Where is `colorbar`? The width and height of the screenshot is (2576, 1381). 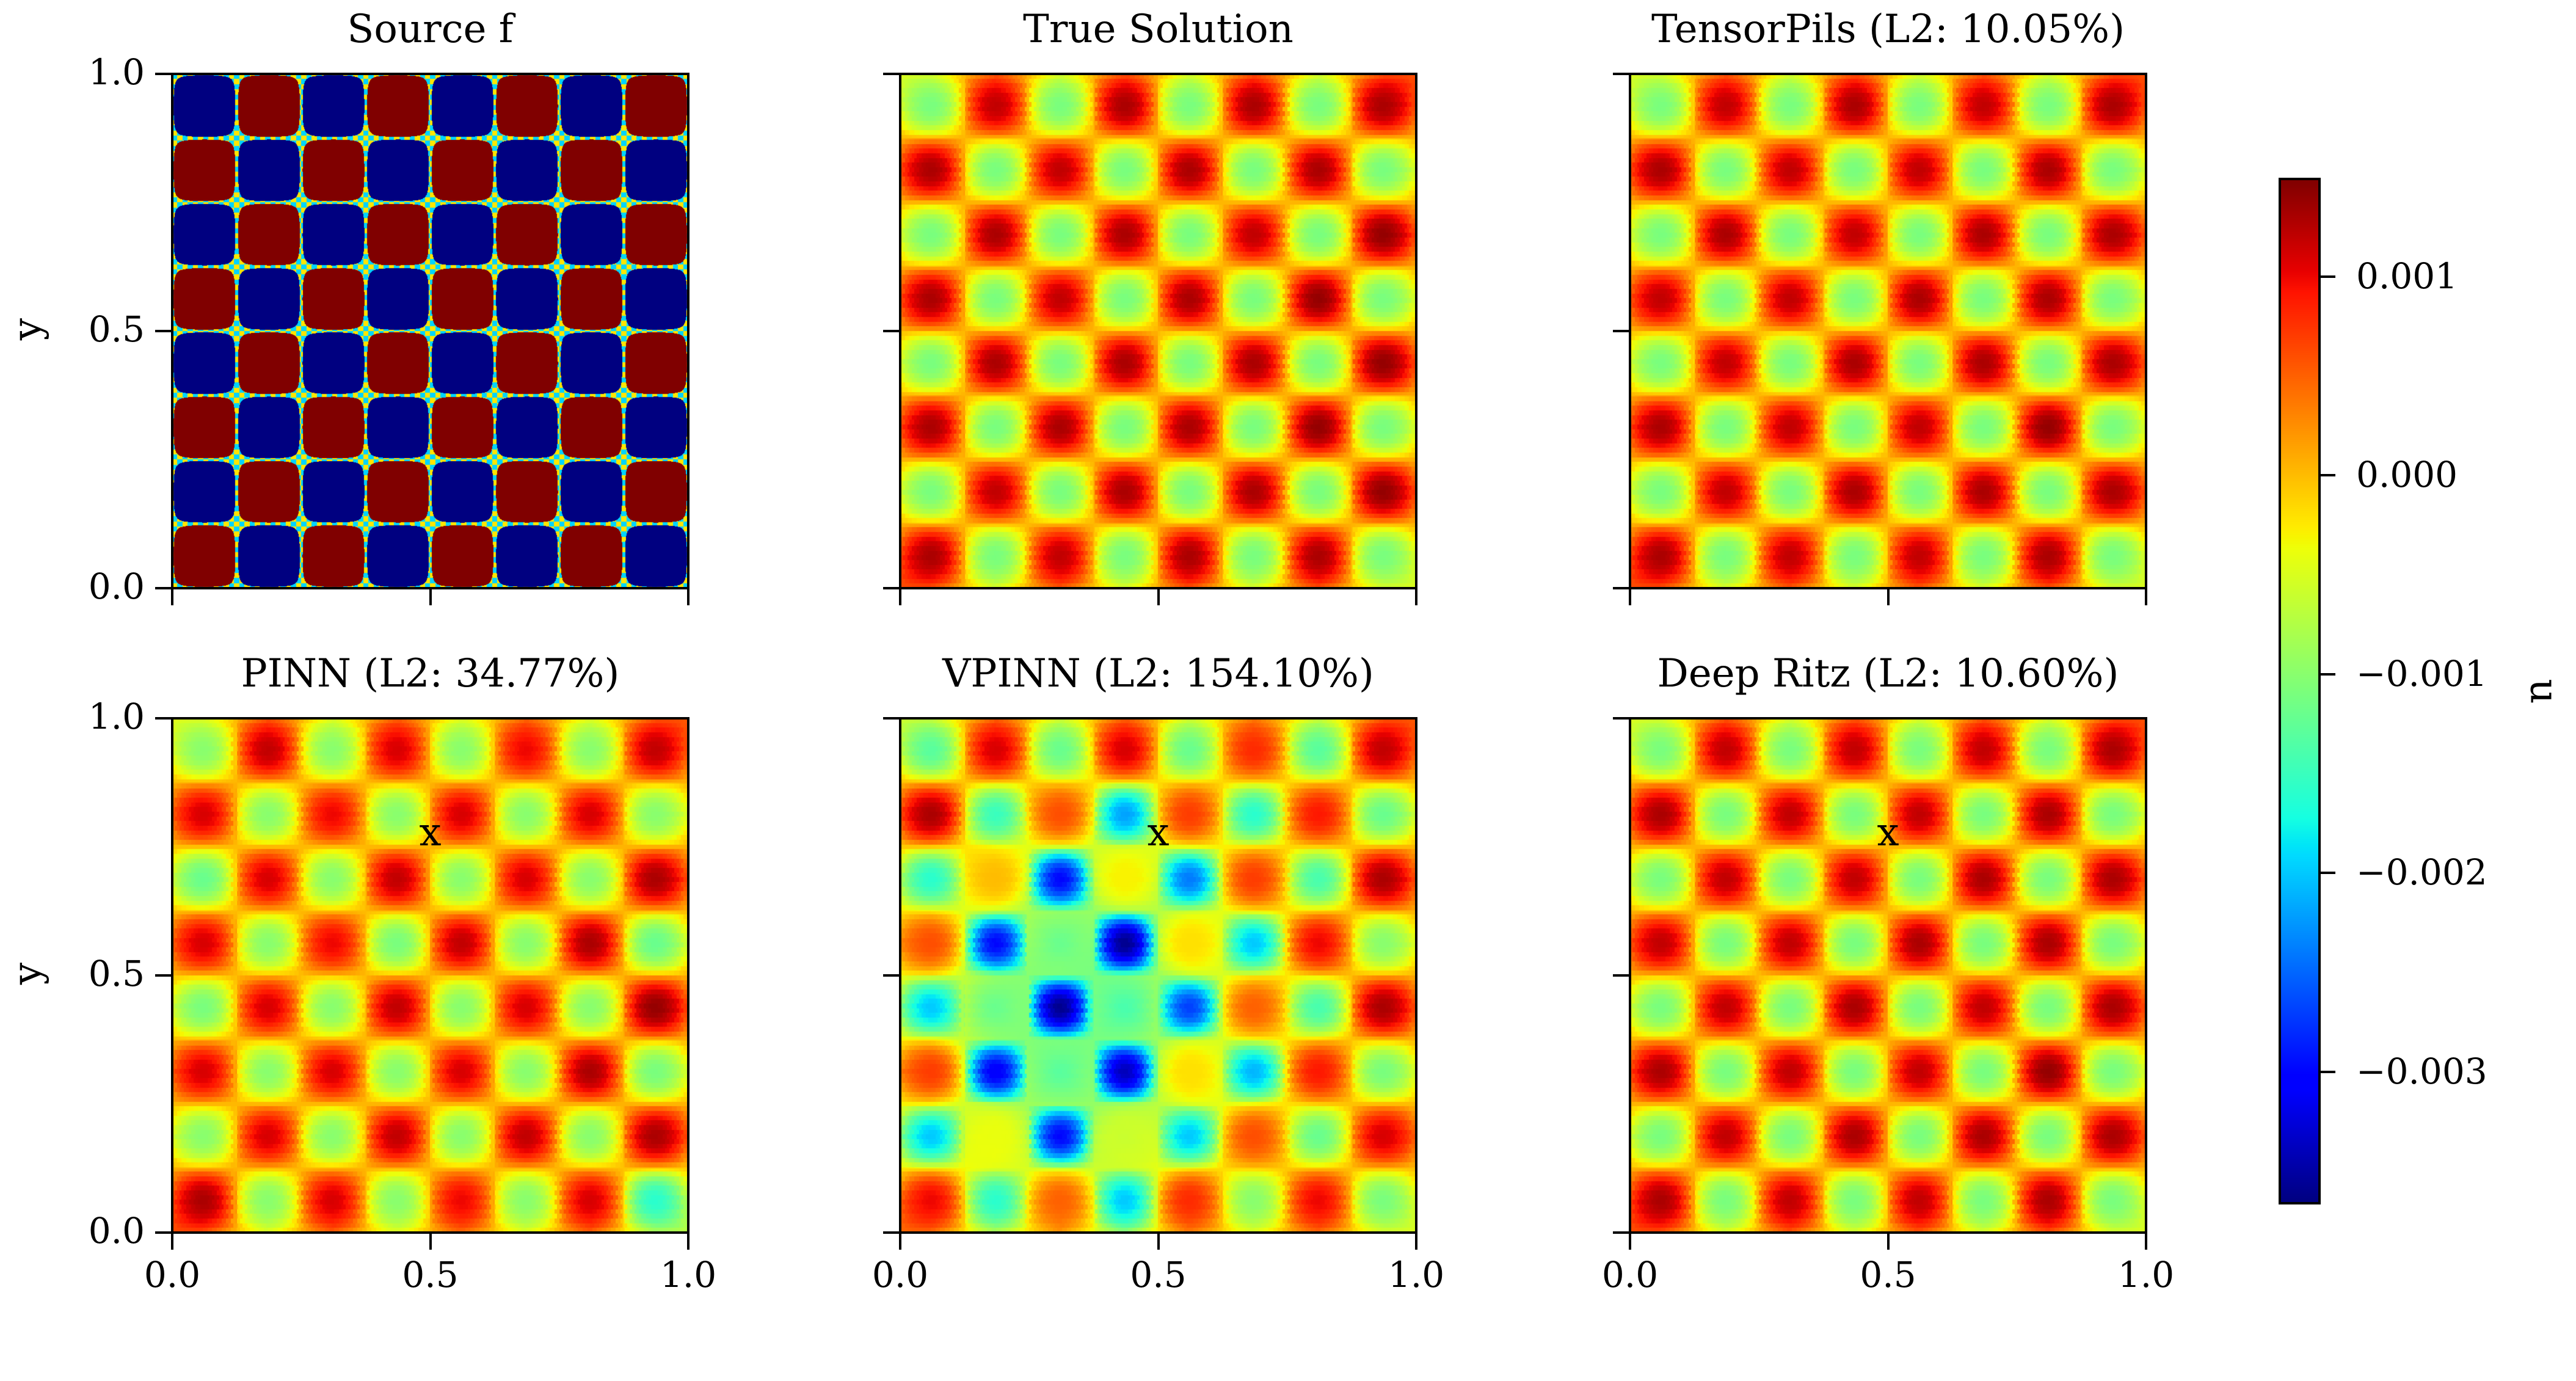
colorbar is located at coordinates (2300, 691).